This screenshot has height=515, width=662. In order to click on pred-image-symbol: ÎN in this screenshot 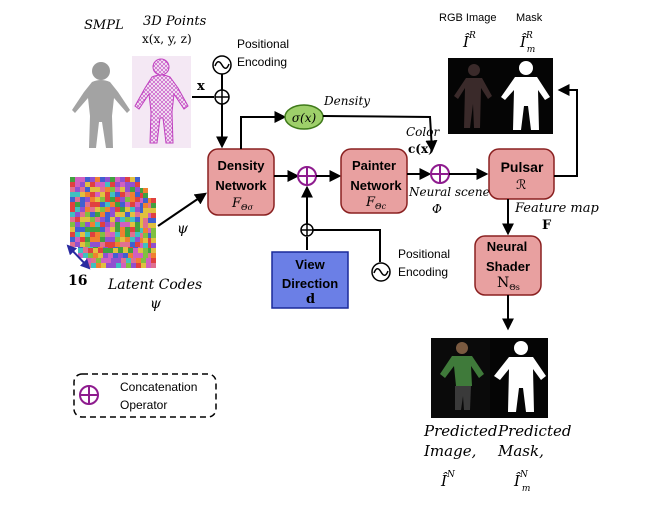, I will do `click(448, 480)`.